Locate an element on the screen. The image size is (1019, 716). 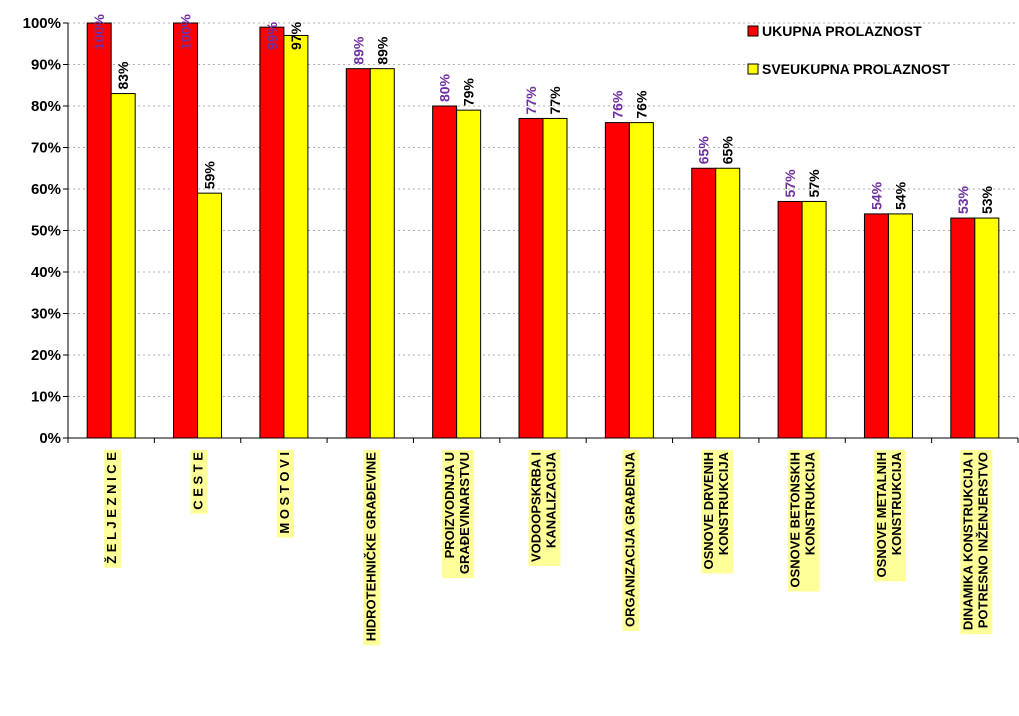
x-category-label-line: OSNOVE METALNIH is located at coordinates (881, 514).